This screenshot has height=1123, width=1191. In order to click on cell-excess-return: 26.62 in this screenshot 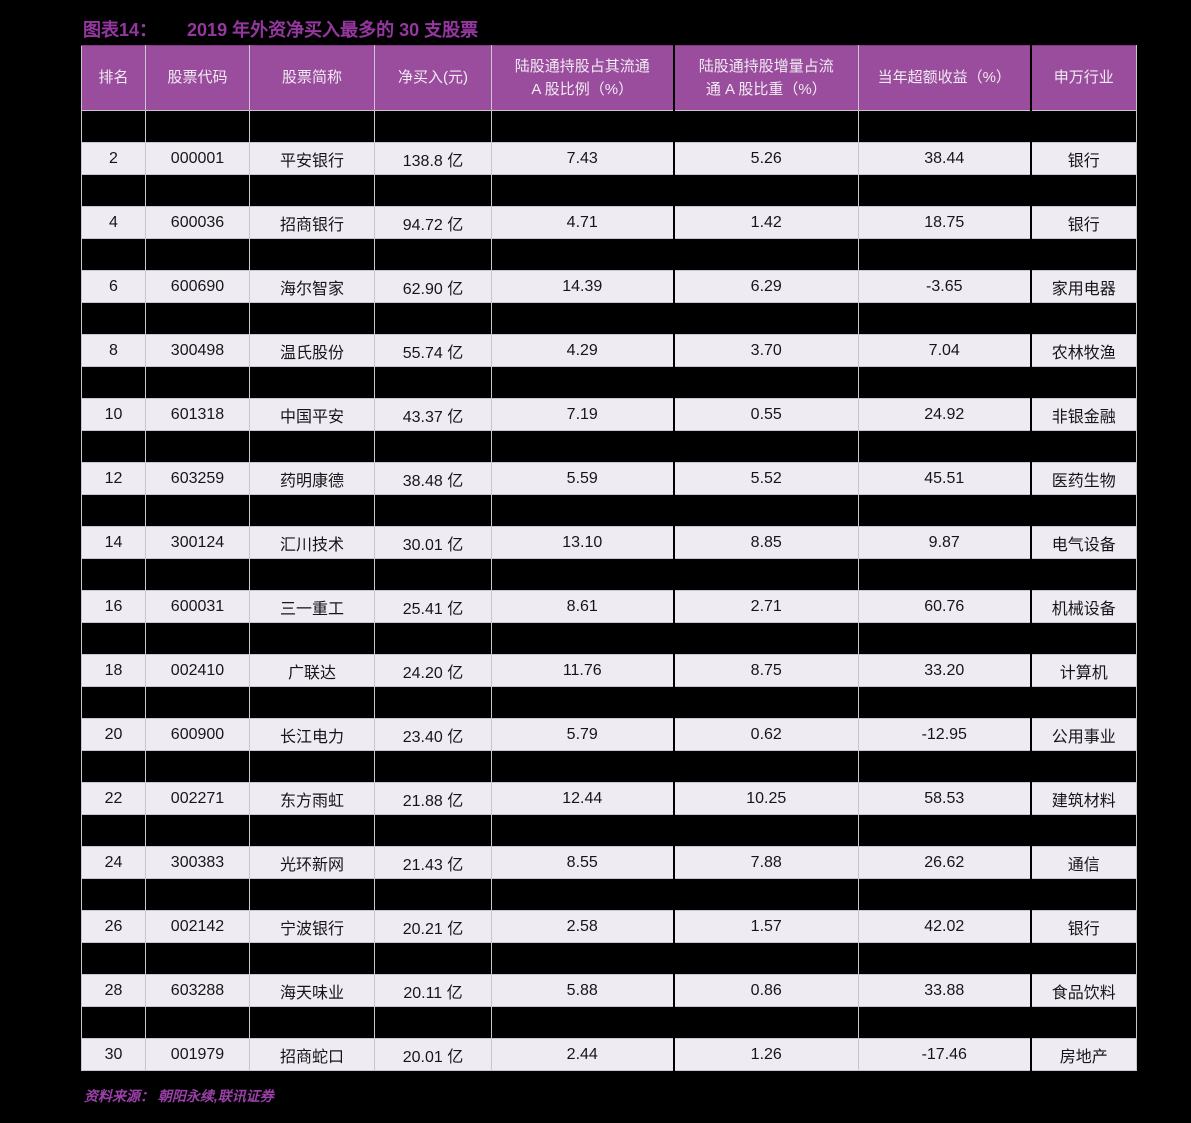, I will do `click(944, 862)`.